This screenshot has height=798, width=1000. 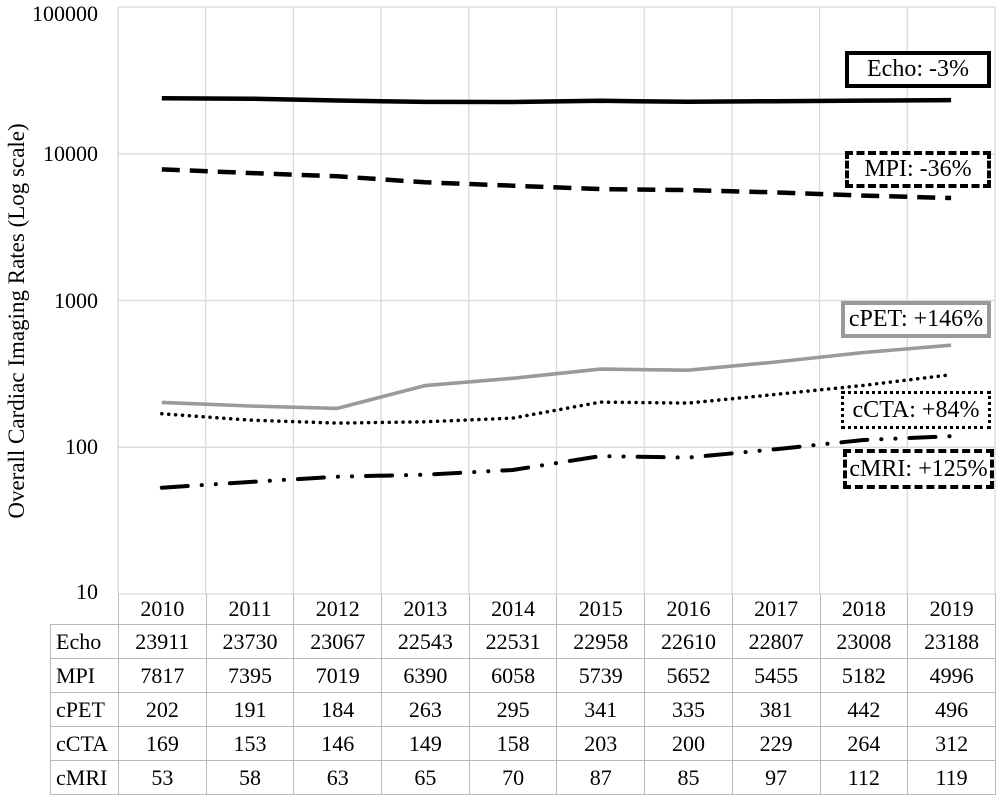 What do you see at coordinates (776, 675) in the screenshot?
I see `table-value-cell: 5455` at bounding box center [776, 675].